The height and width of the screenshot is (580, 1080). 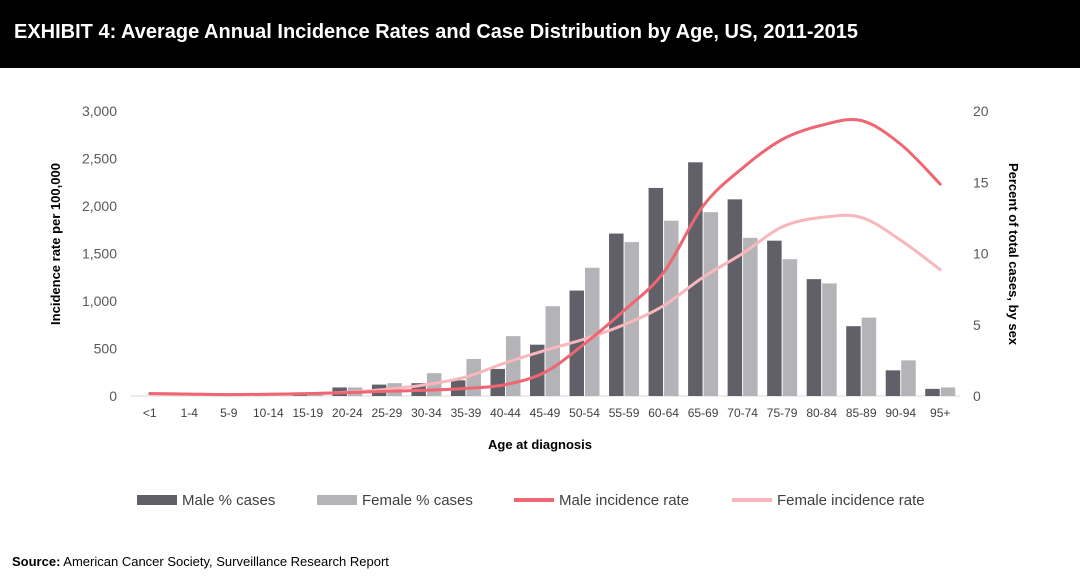 I want to click on y-left-tick-label: 2,500, so click(x=99, y=159).